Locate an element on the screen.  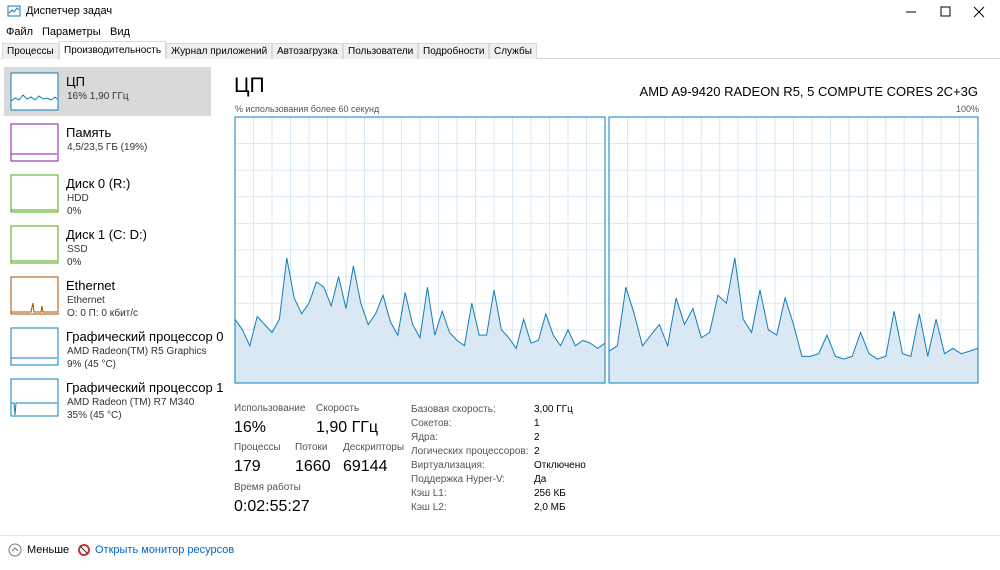
detail-label: Логических процессоров: is located at coordinates (470, 451).